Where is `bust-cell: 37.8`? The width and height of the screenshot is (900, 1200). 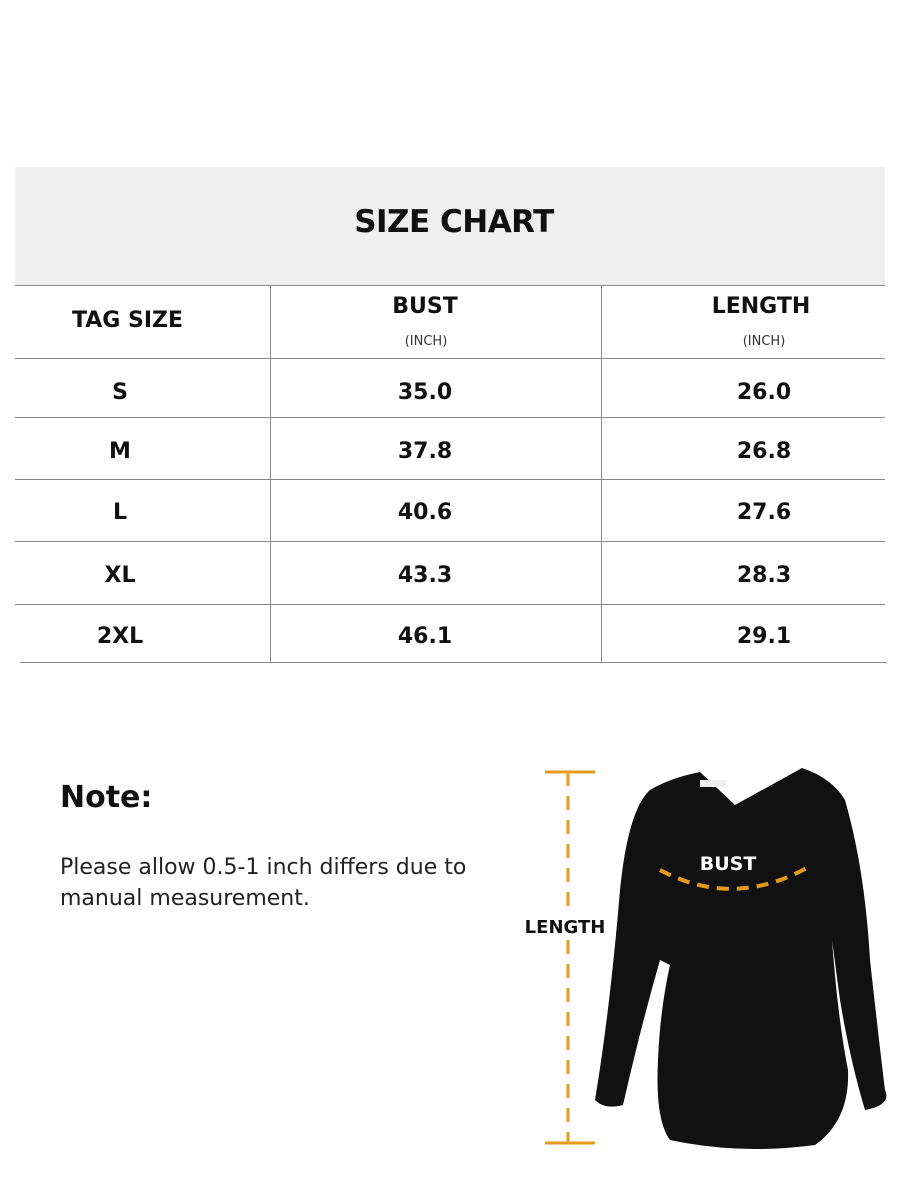
bust-cell: 37.8 is located at coordinates (425, 451).